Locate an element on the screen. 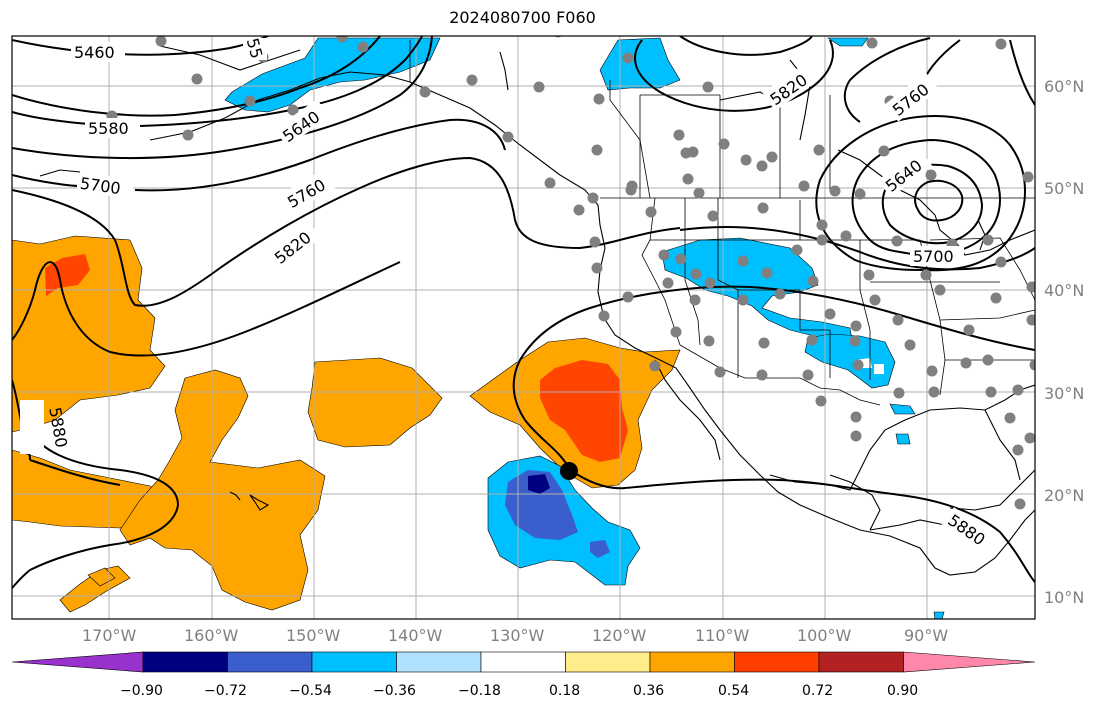 The height and width of the screenshot is (712, 1105). colorbar-tick-label: 0.90 is located at coordinates (903, 691).